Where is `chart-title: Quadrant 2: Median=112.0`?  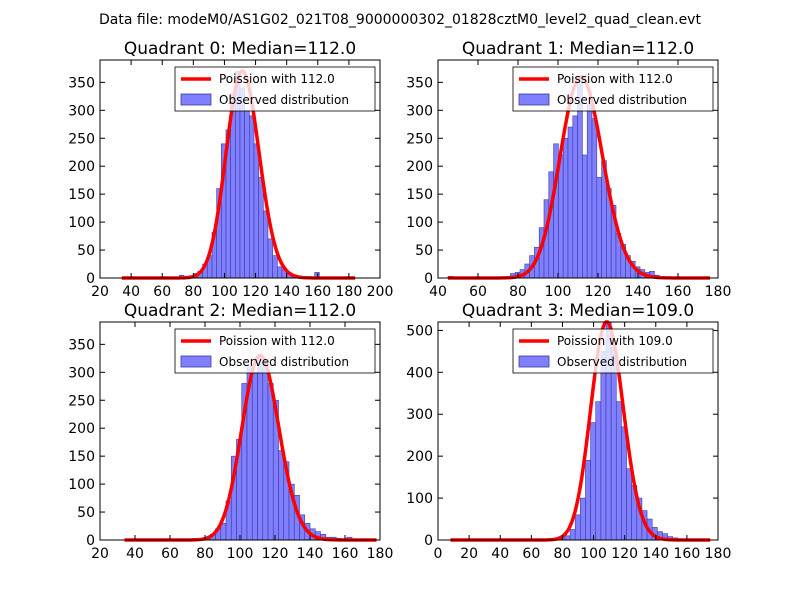
chart-title: Quadrant 2: Median=112.0 is located at coordinates (240, 311).